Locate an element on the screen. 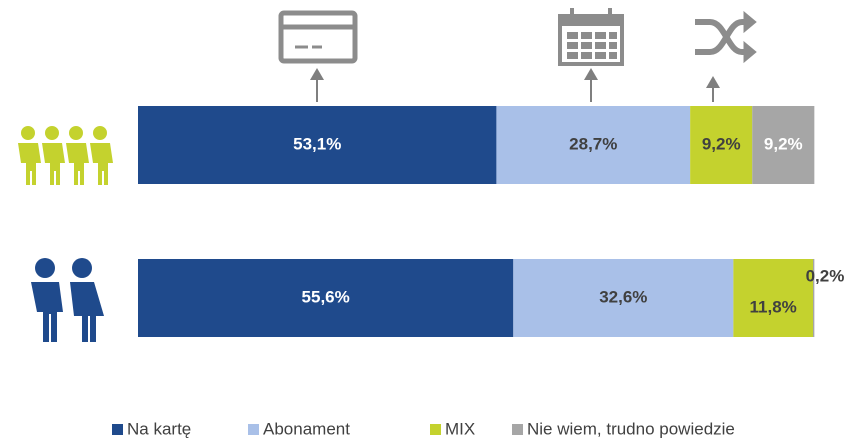 The height and width of the screenshot is (442, 847). card-icon is located at coordinates (318, 37).